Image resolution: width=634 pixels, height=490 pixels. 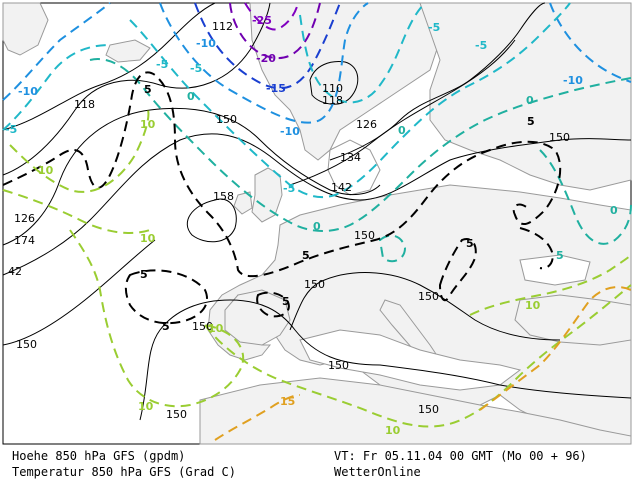 I want to click on height-label: 142, so click(x=341, y=187).